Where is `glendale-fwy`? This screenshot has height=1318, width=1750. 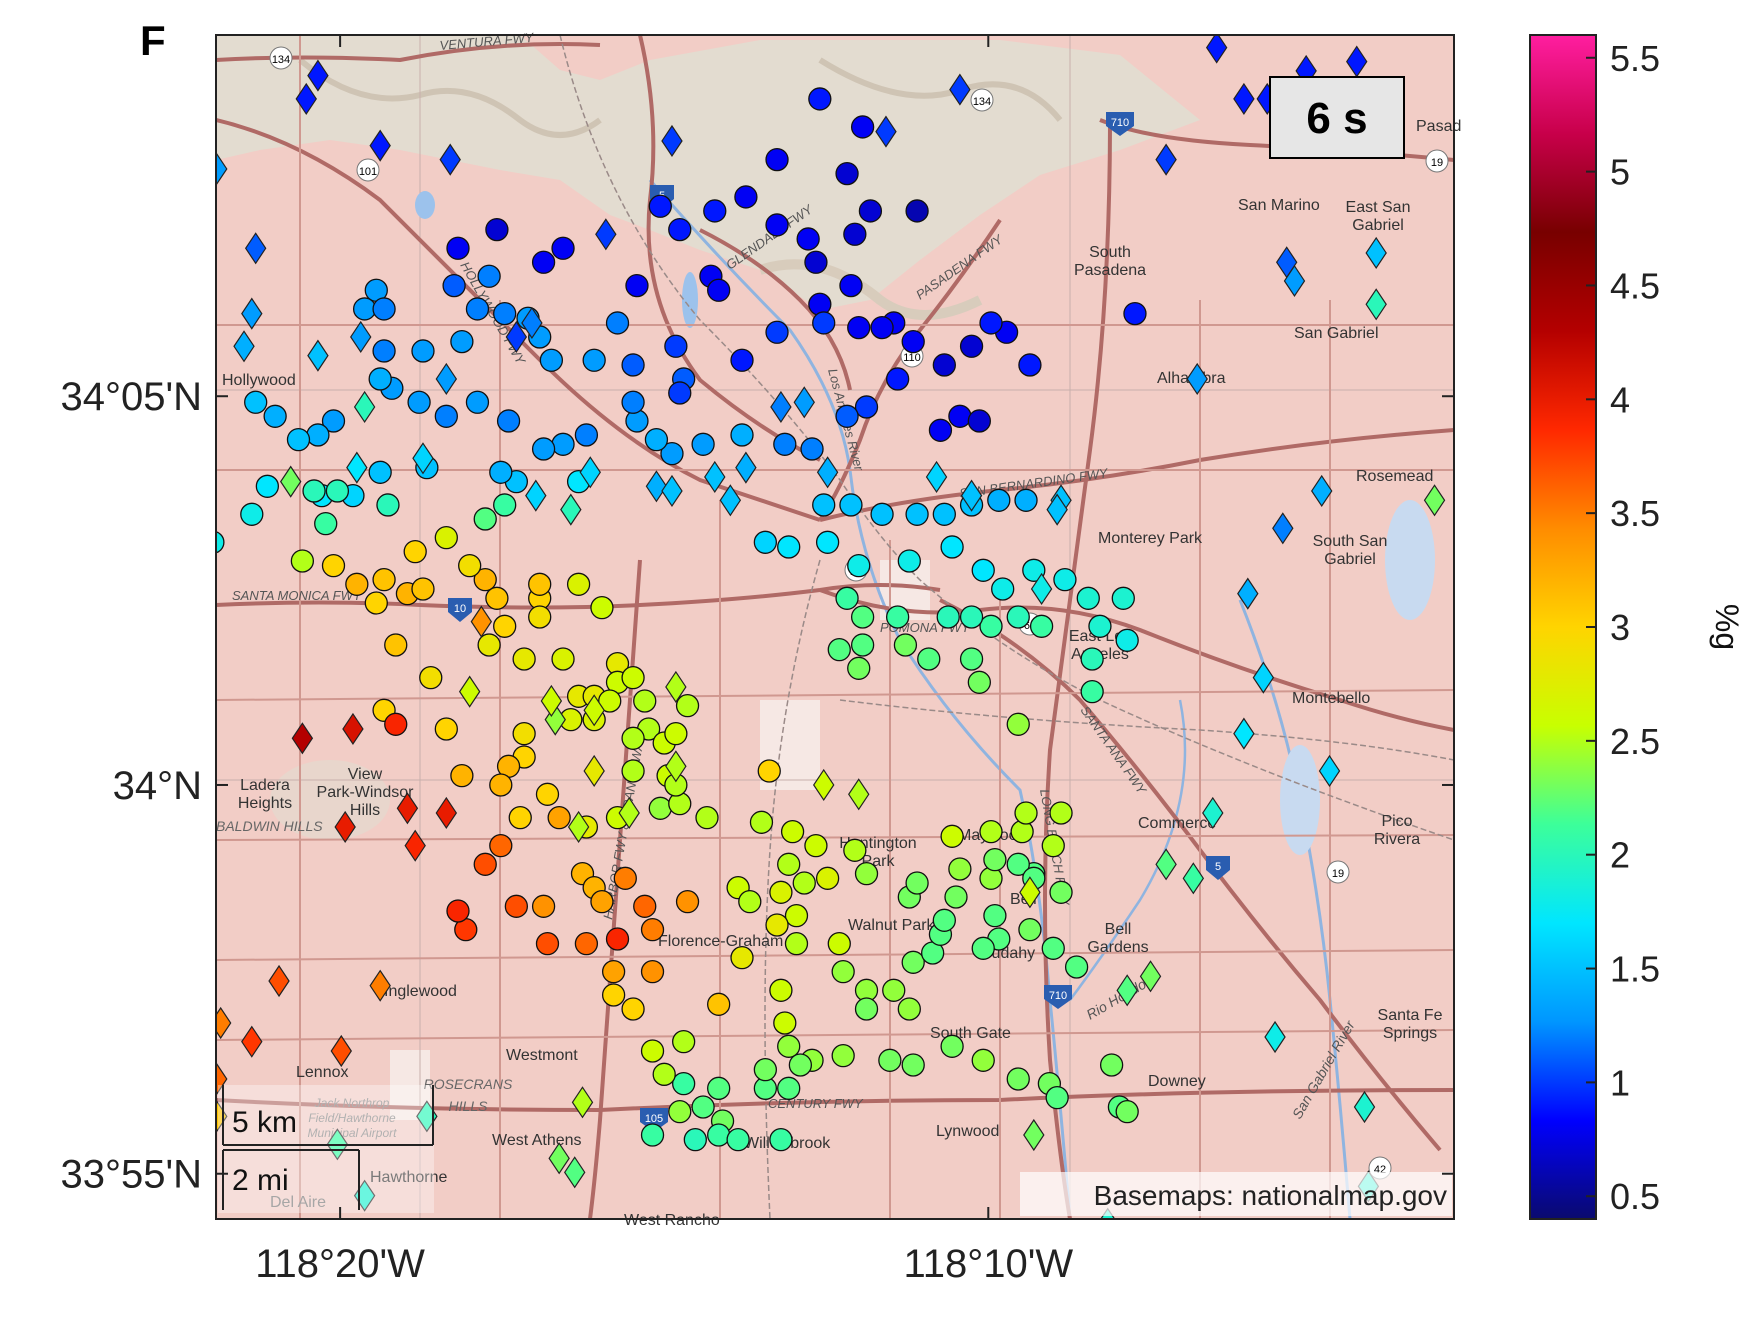
glendale-fwy is located at coordinates (775, 309).